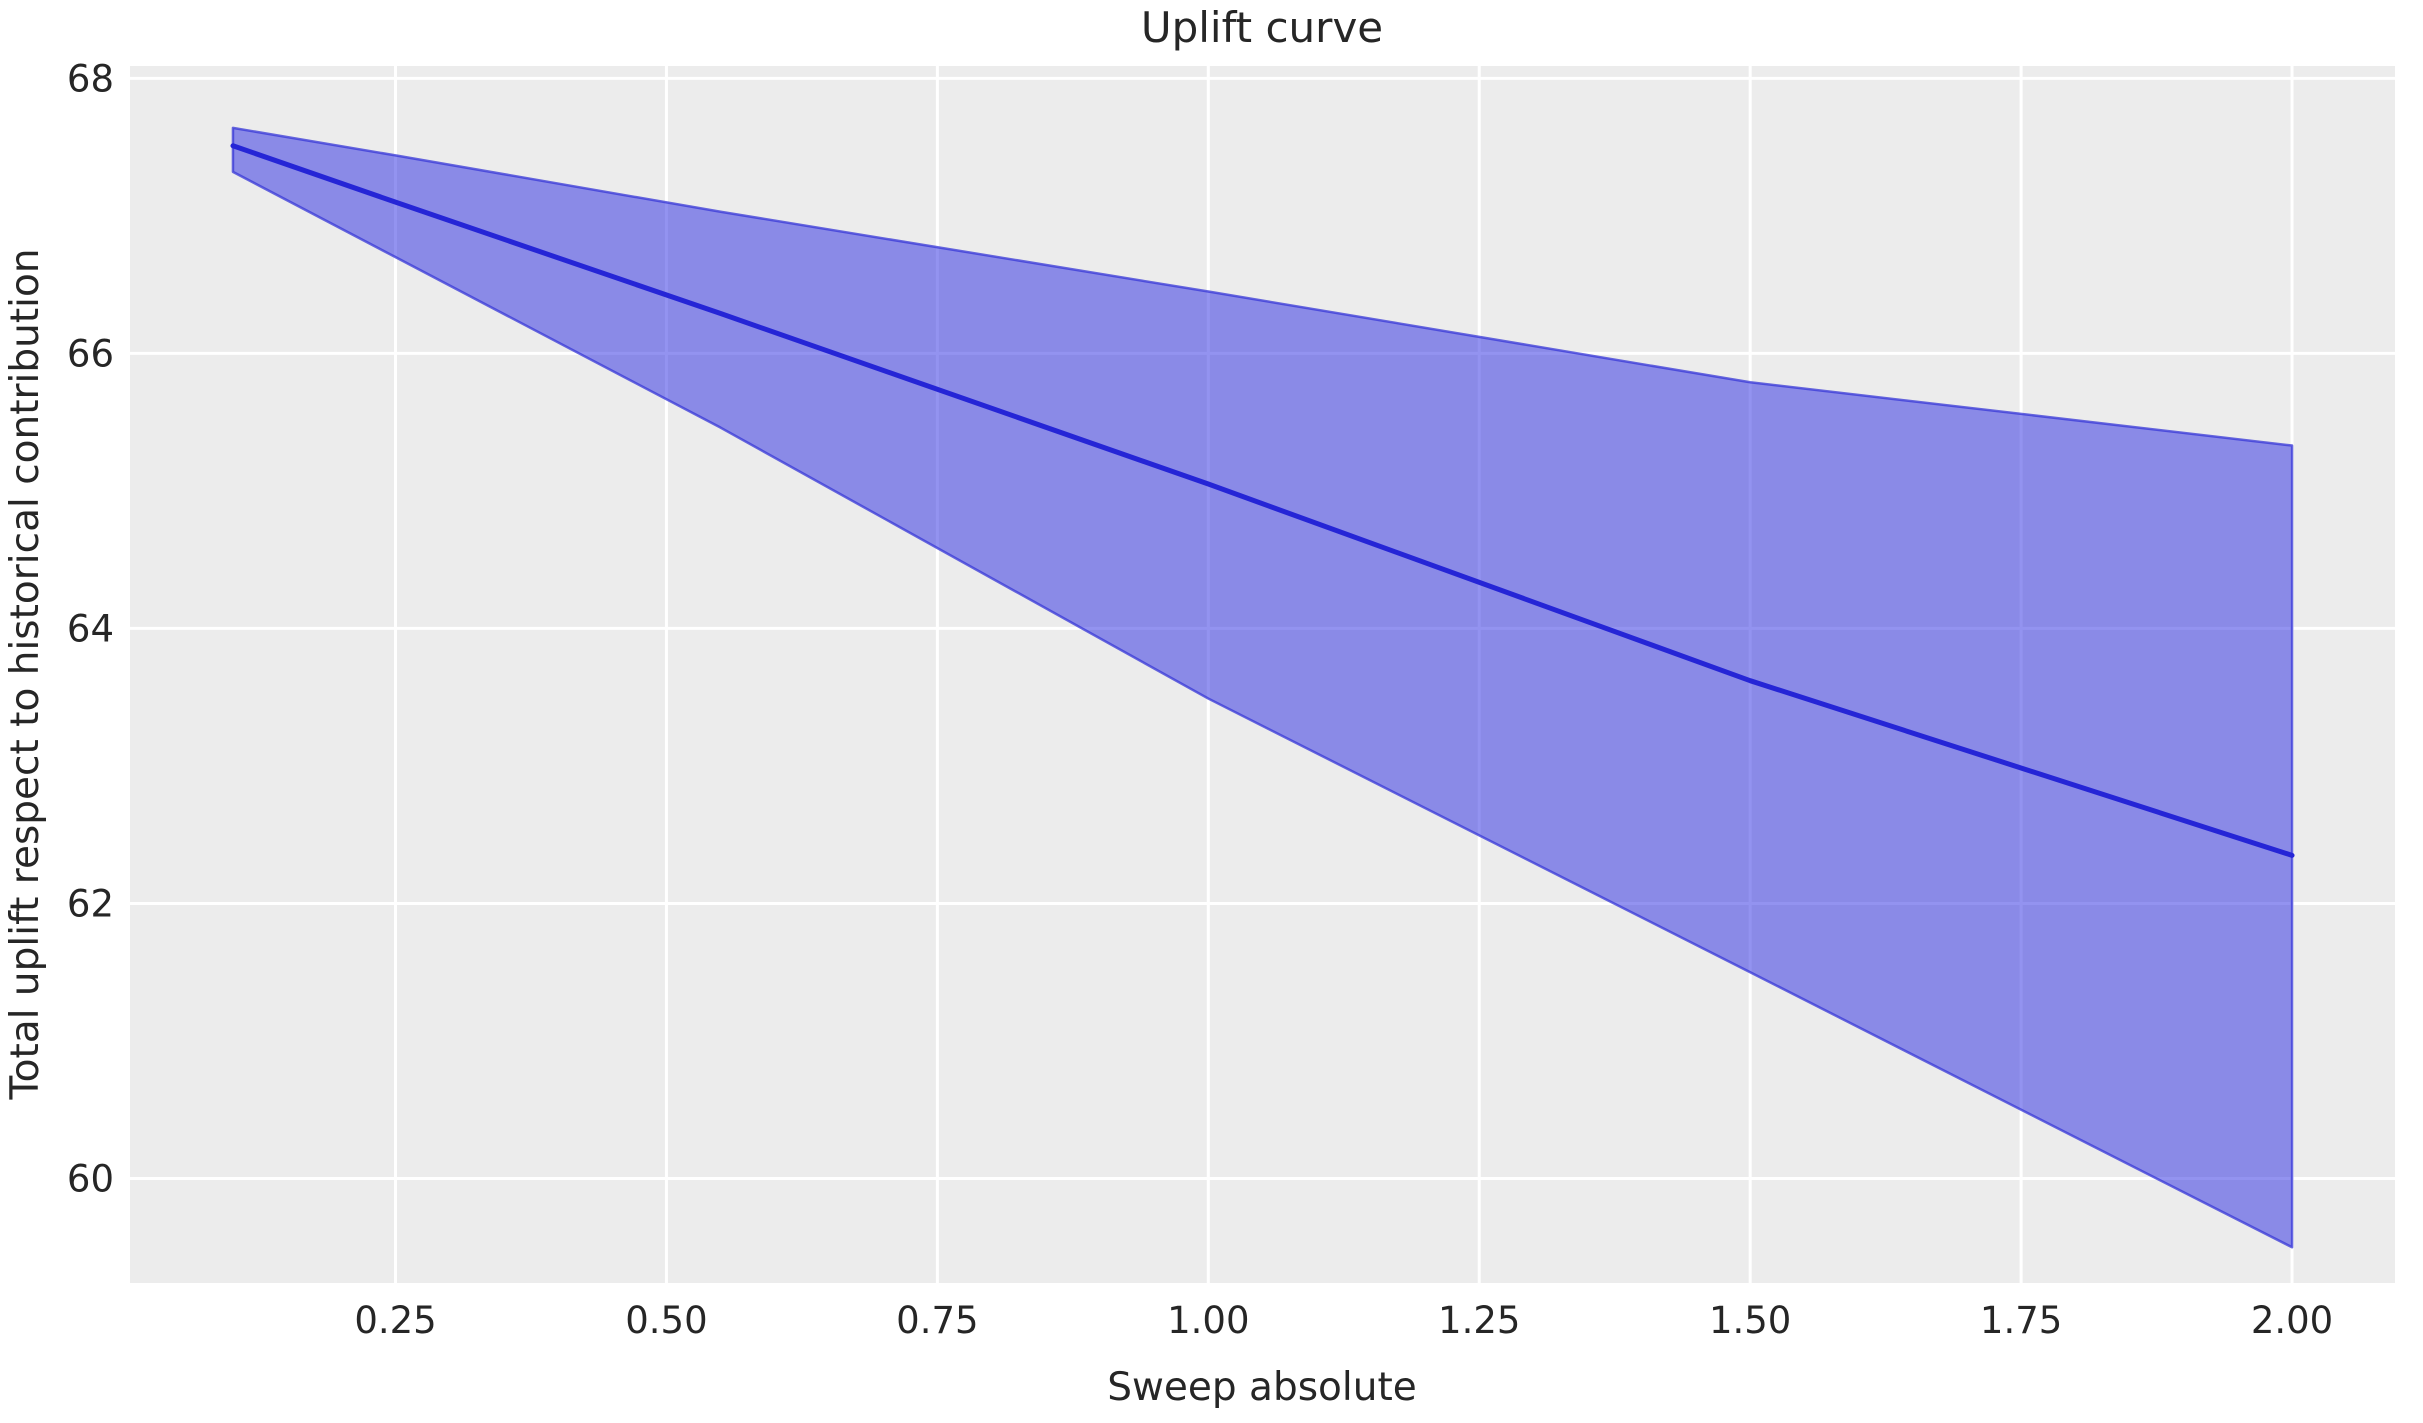 The image size is (2423, 1423). Describe the element at coordinates (1343, 1320) in the screenshot. I see `x-tick-labels: 0.25 0.50 0.75 1.00 1.25 1.50 1.75 2.00` at that location.